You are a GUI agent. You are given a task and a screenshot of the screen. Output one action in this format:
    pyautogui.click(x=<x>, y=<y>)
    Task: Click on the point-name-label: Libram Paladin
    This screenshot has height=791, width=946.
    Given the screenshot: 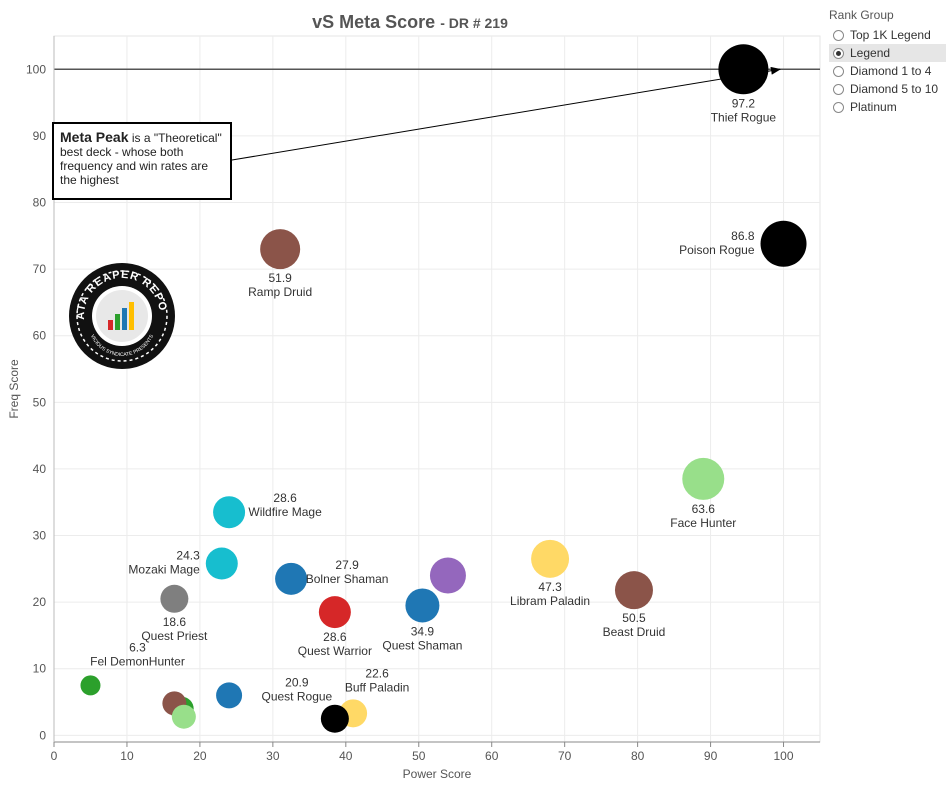 What is the action you would take?
    pyautogui.click(x=550, y=601)
    